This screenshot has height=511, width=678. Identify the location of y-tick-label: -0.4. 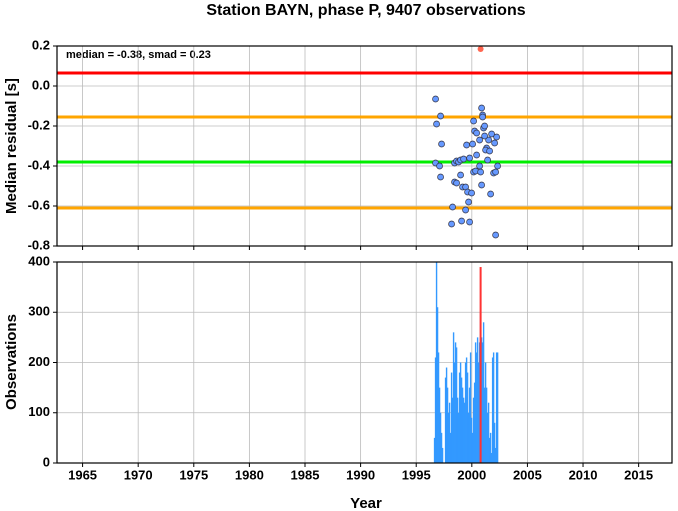
(39, 164).